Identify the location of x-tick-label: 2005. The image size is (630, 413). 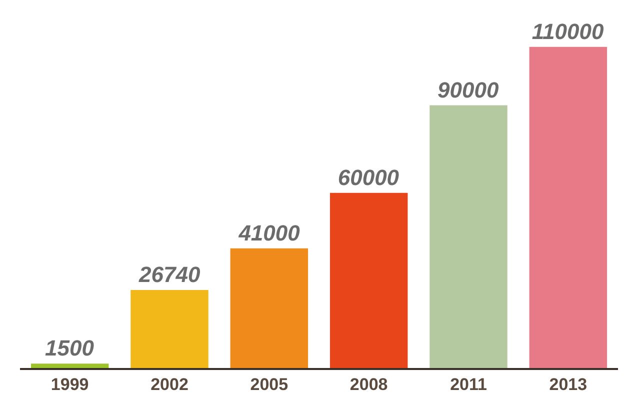
(269, 384).